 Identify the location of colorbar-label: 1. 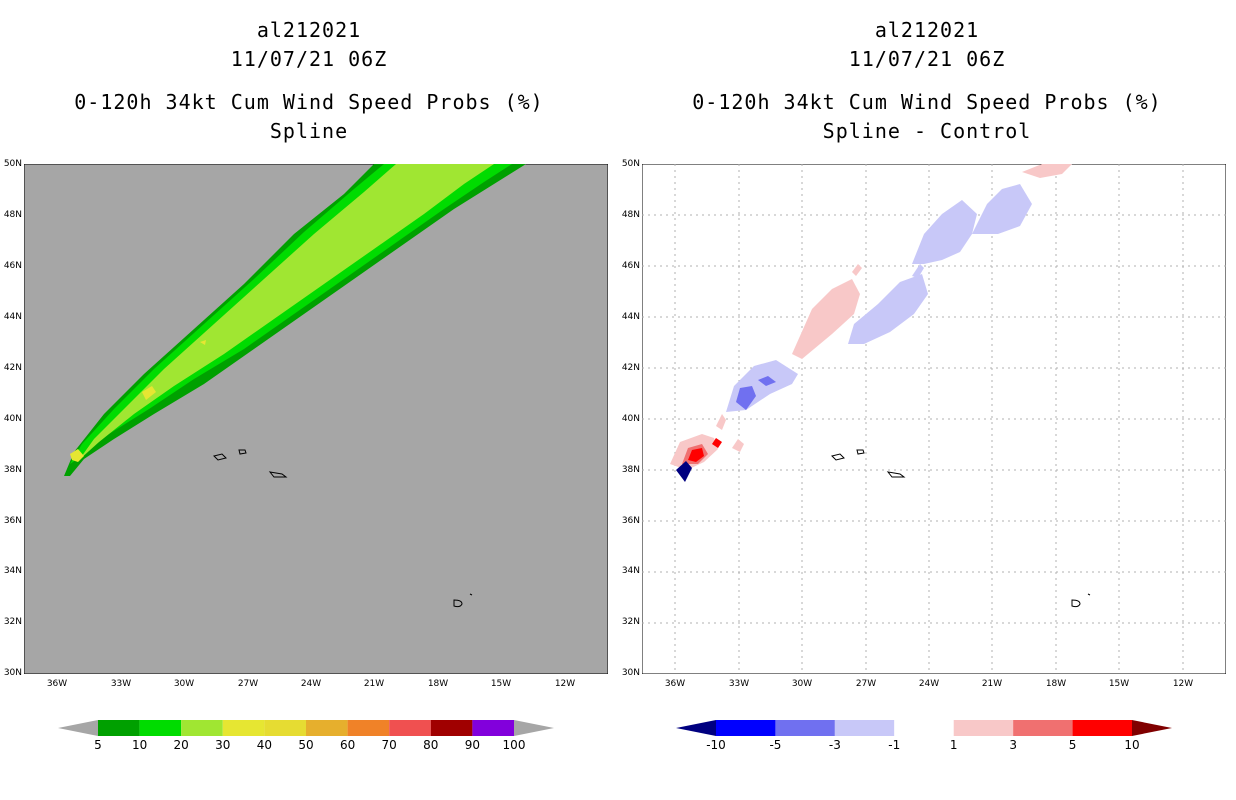
(953, 745).